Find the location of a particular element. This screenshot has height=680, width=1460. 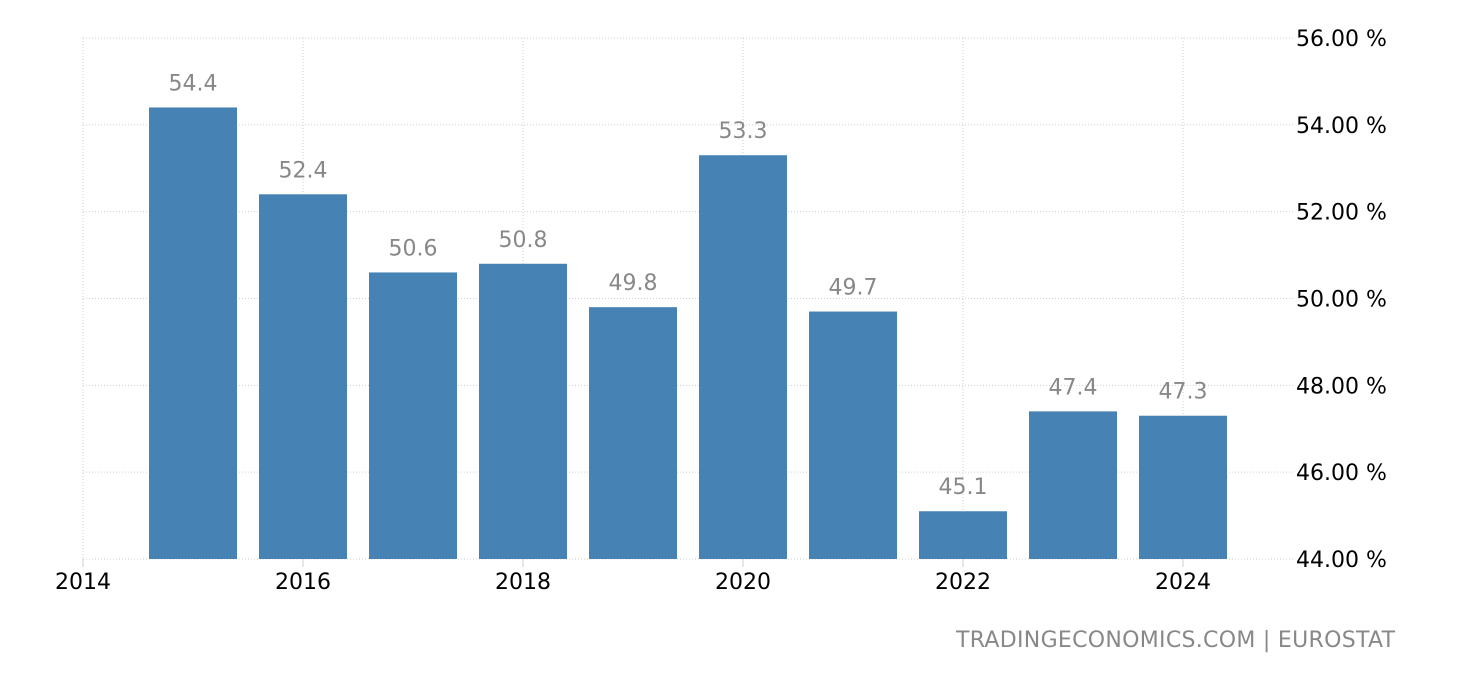

x-tick-label: 2020 is located at coordinates (743, 582).